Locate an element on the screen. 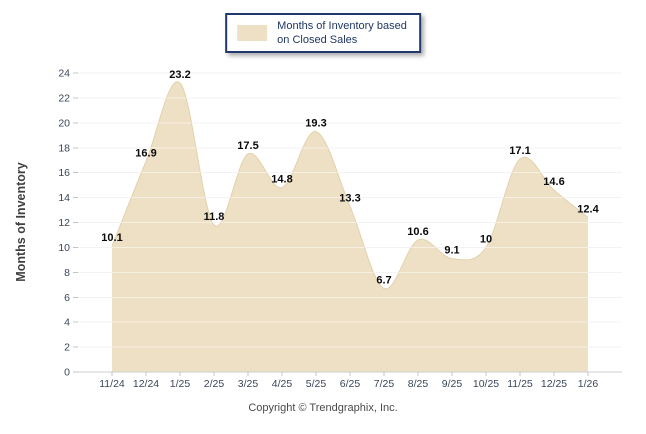 The height and width of the screenshot is (434, 646). data-label: 16.9 is located at coordinates (145, 154).